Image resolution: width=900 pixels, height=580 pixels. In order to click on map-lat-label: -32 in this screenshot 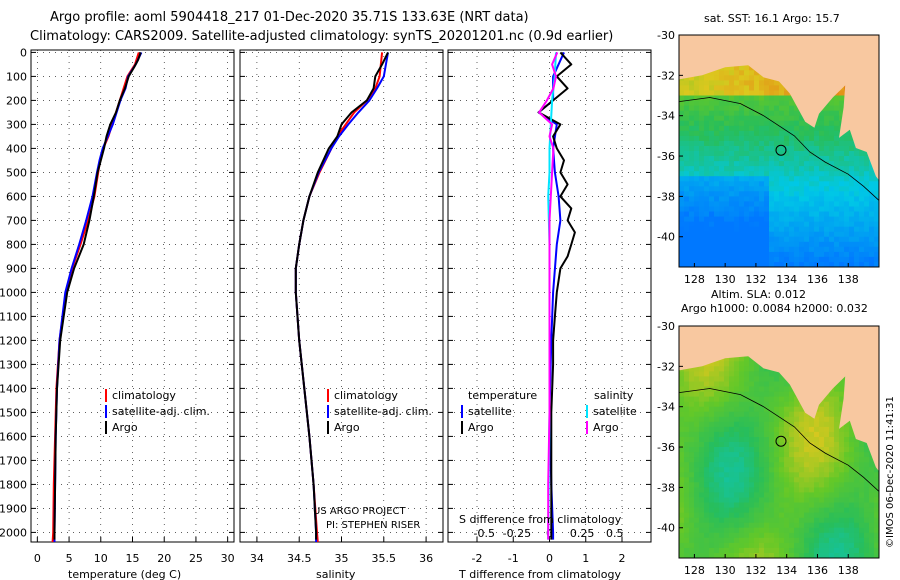, I will do `click(666, 75)`.